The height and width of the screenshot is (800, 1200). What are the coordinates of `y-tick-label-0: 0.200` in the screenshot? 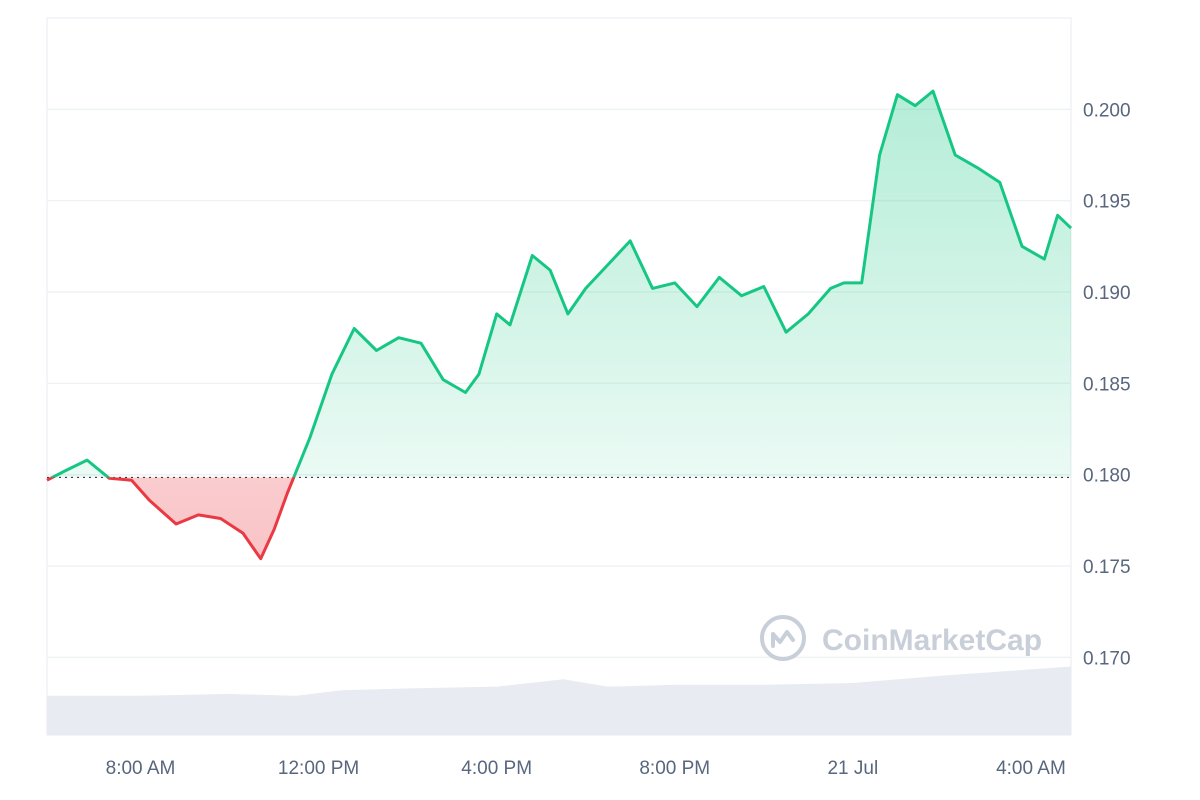 It's located at (1107, 110).